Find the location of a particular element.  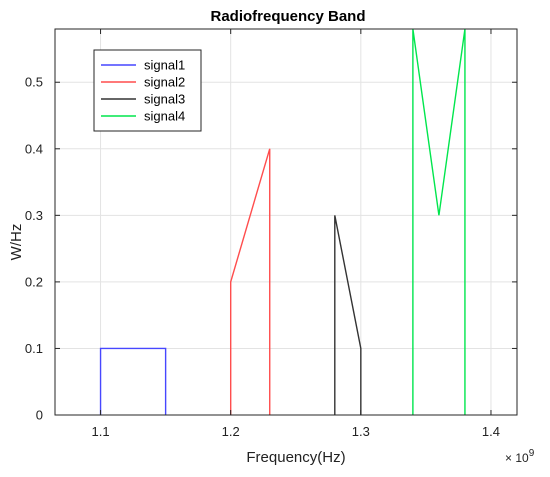

series-line-signal1 is located at coordinates (133, 381).